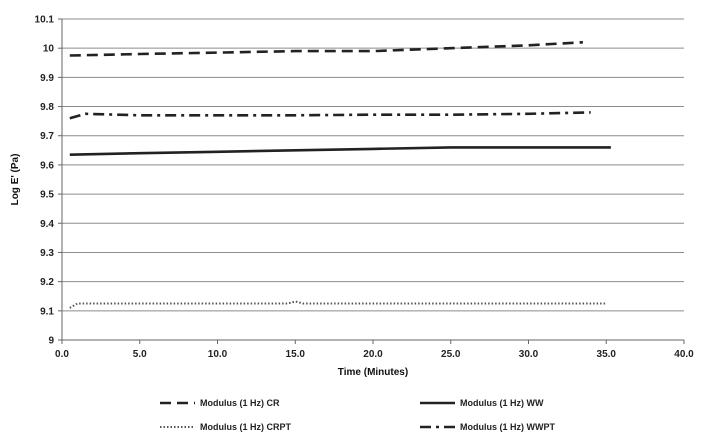 Image resolution: width=701 pixels, height=435 pixels. Describe the element at coordinates (47, 136) in the screenshot. I see `y-tick-label: 9.7` at that location.